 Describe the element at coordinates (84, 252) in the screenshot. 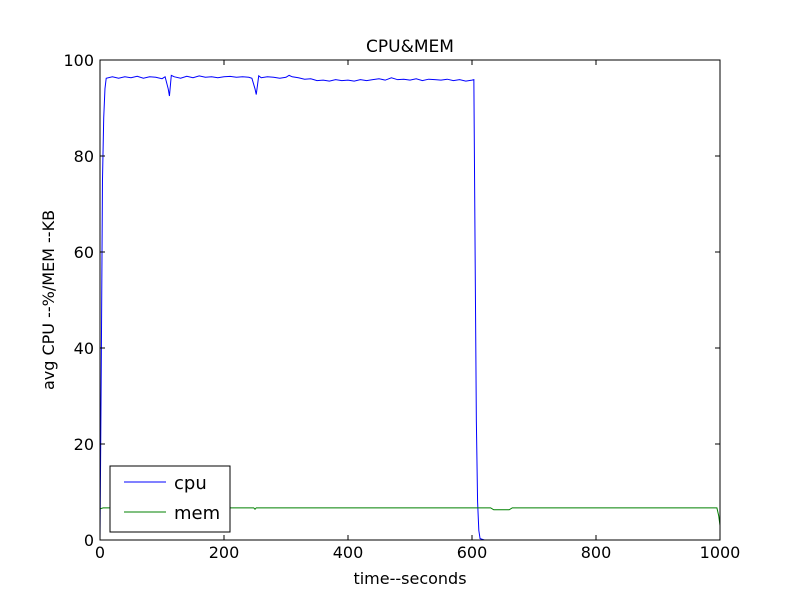

I see `y-tick-label: 60` at that location.